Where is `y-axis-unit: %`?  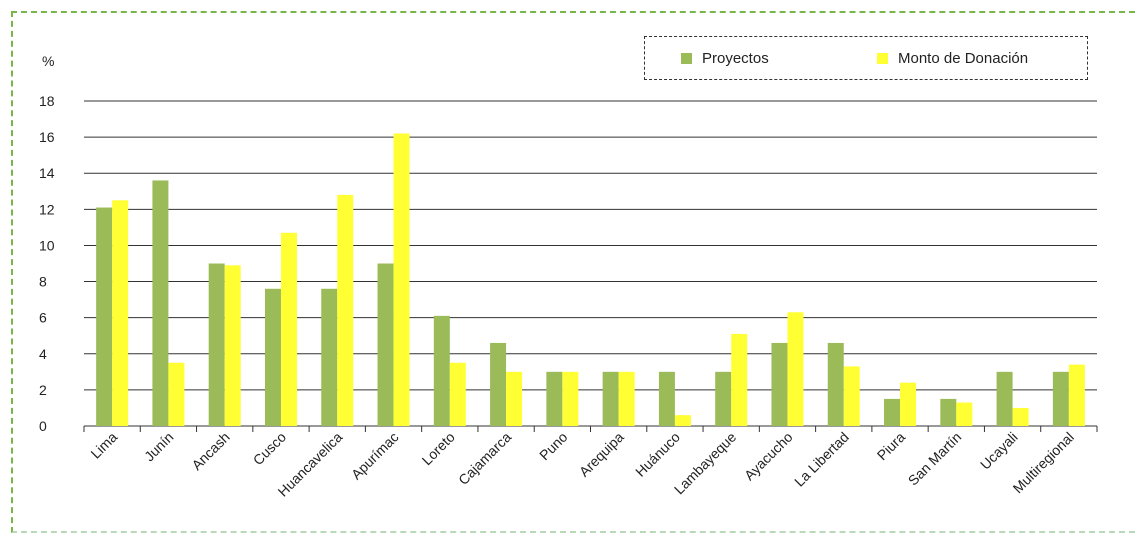 y-axis-unit: % is located at coordinates (48, 61).